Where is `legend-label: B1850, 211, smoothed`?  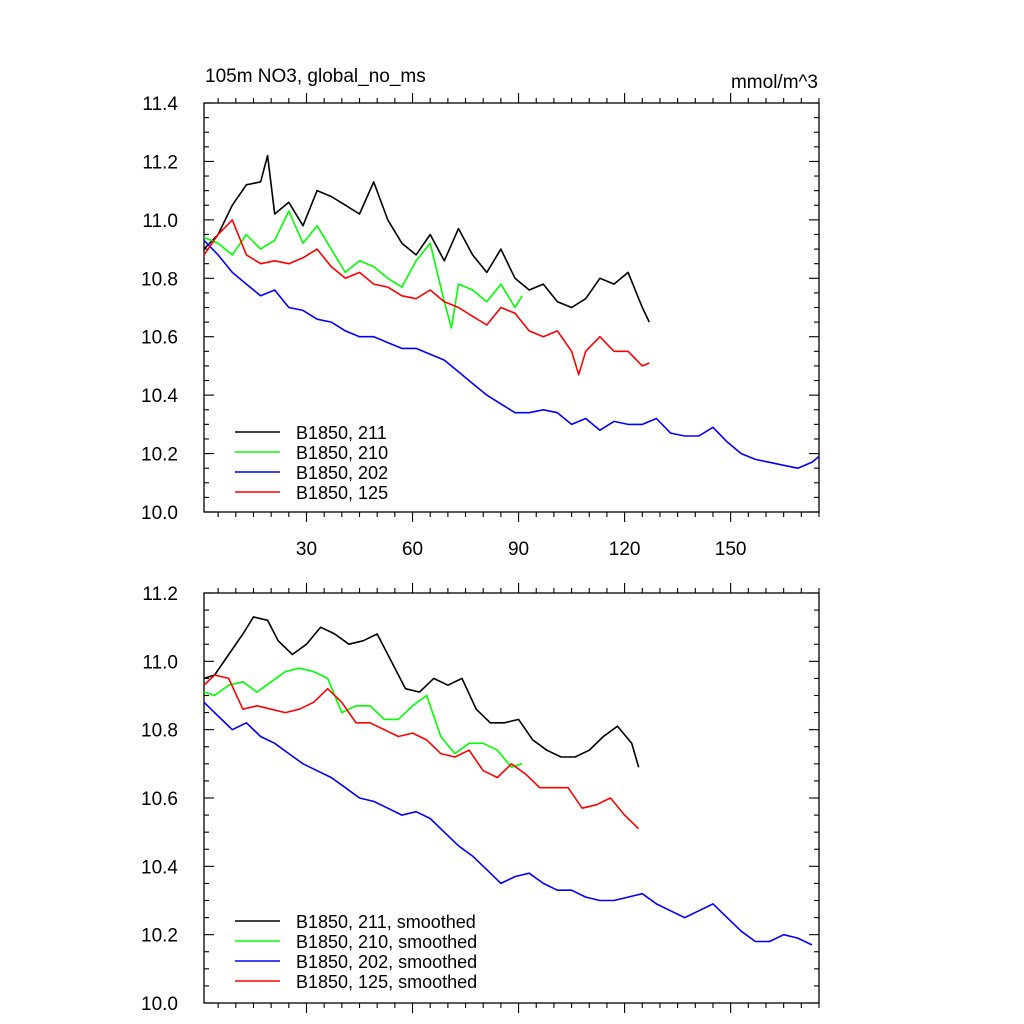
legend-label: B1850, 211, smoothed is located at coordinates (386, 922).